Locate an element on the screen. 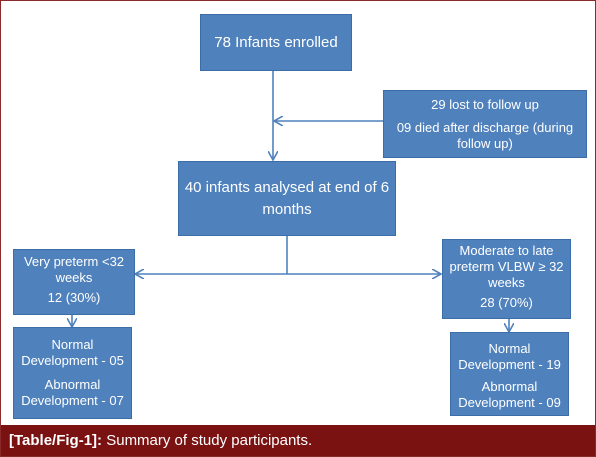  moderate-count: 28 (70%) is located at coordinates (506, 302).